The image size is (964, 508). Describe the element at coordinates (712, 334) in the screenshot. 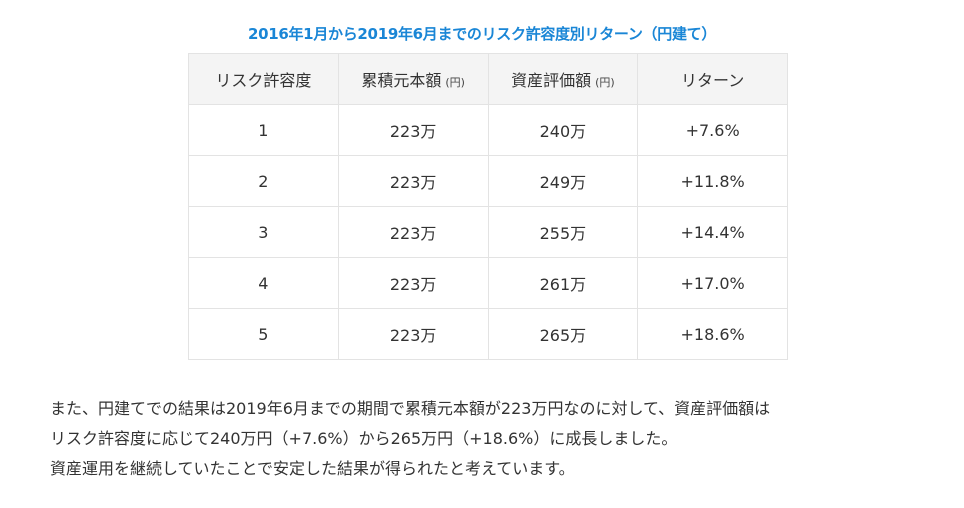

I see `cell-return: +18.6%` at that location.